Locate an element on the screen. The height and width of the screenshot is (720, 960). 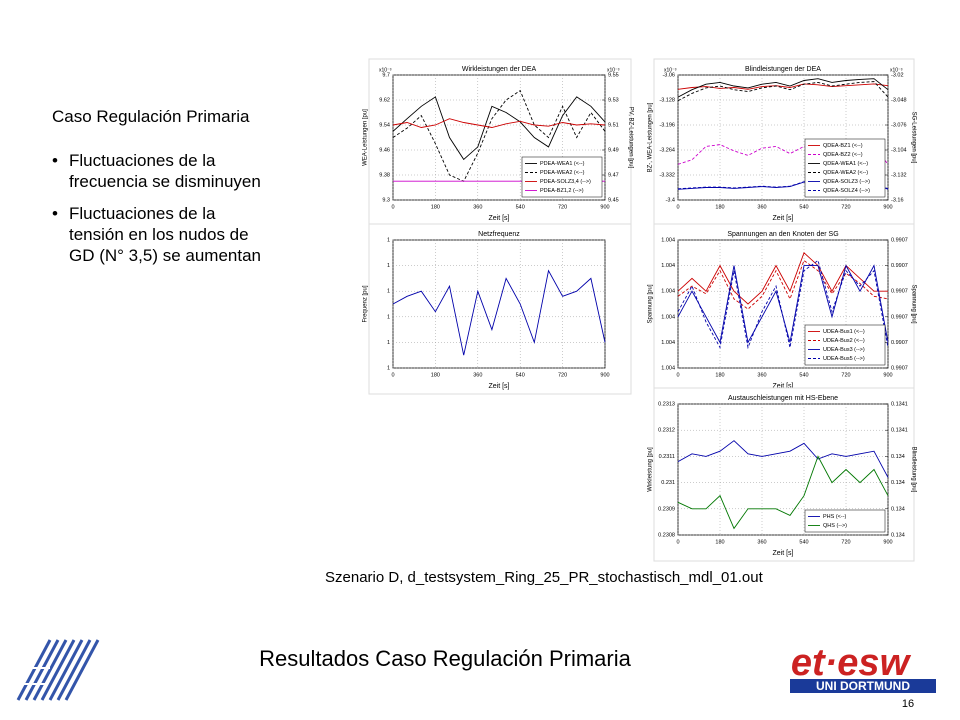
y2-tick-label: -3.104 is located at coordinates (899, 150).